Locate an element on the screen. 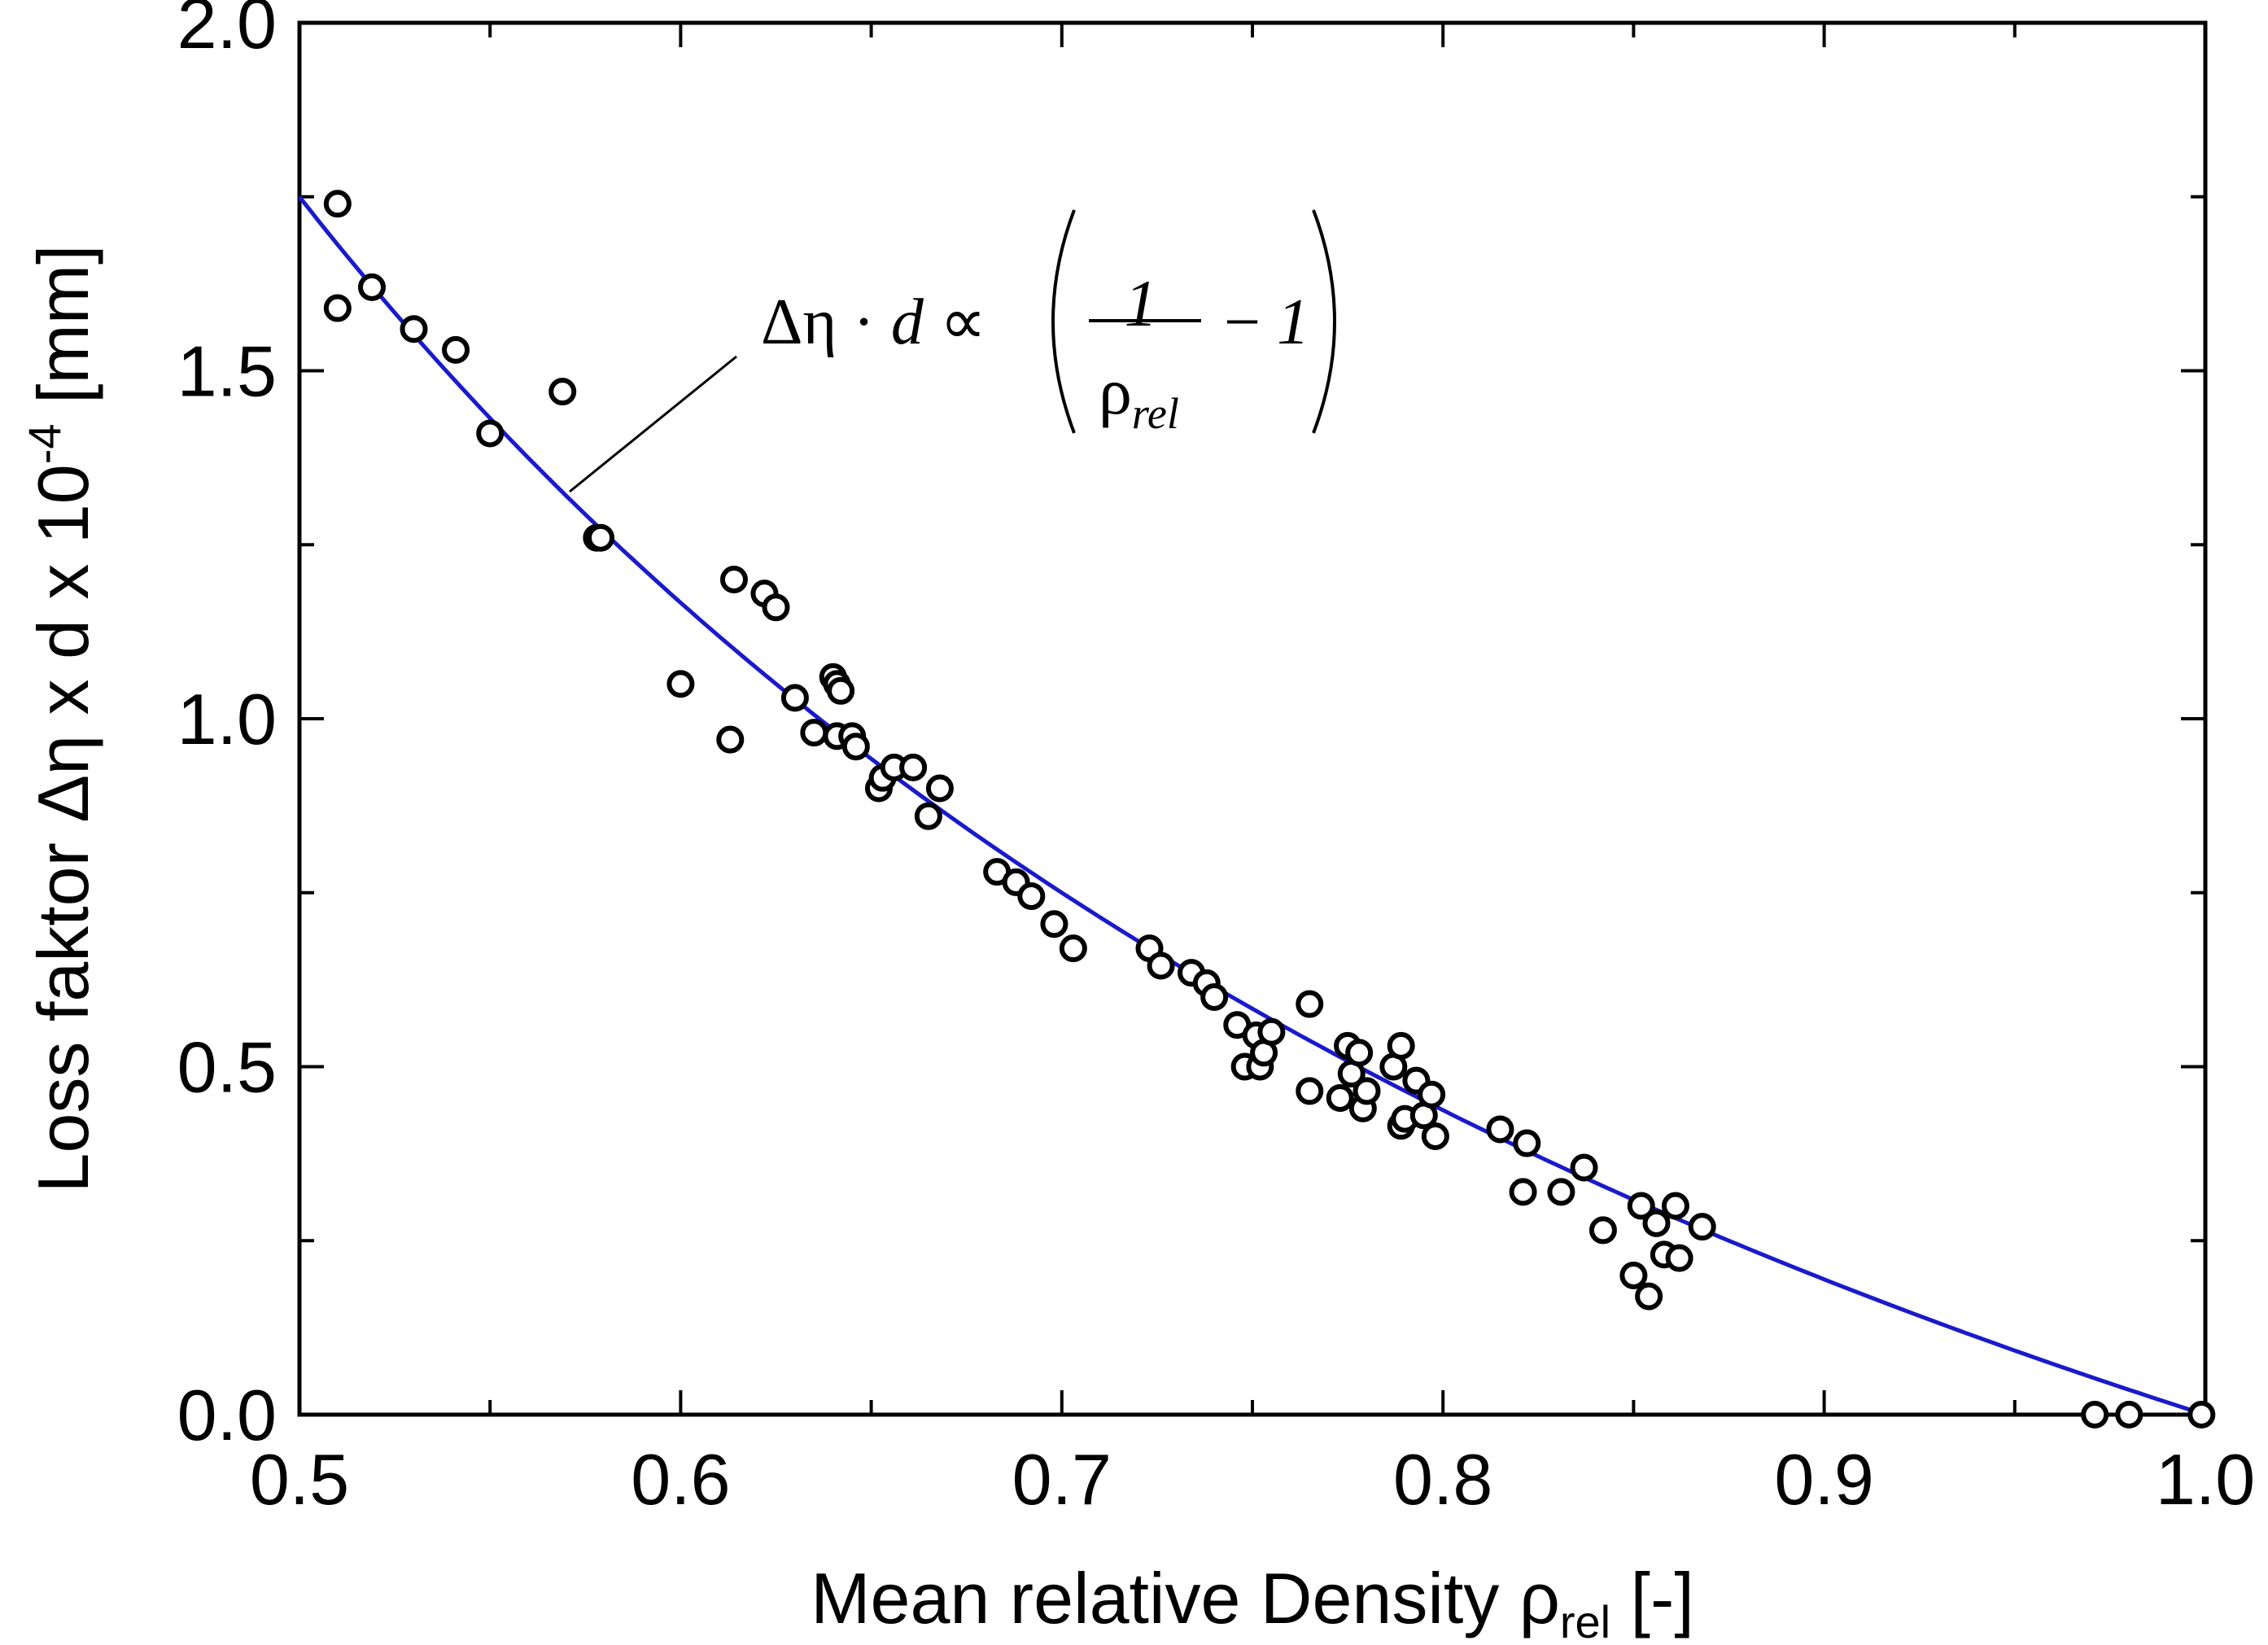 This screenshot has height=1645, width=2268. x-tick-label: 1.0 is located at coordinates (2205, 1479).